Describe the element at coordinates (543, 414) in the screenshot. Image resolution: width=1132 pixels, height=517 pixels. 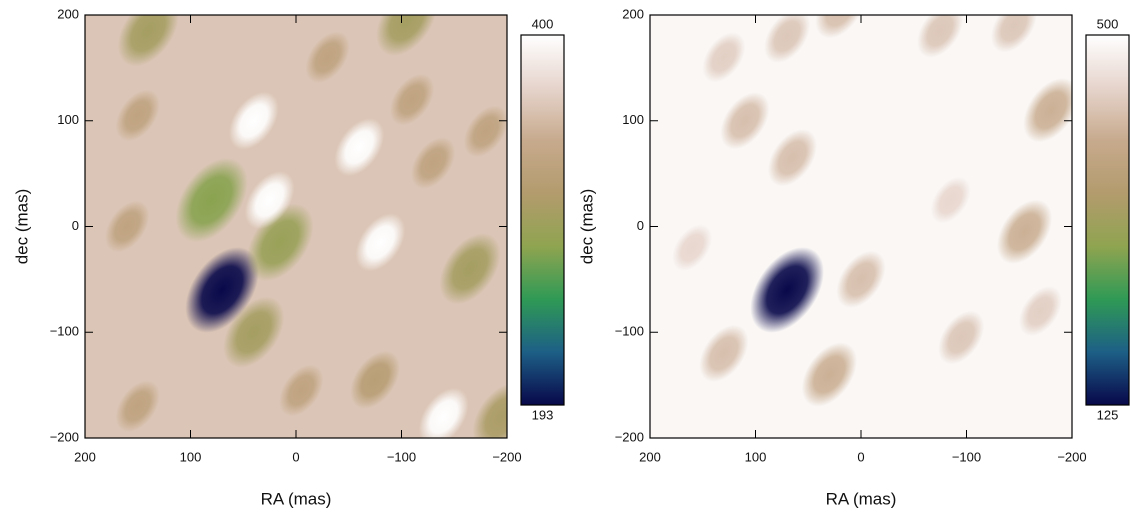
I see `colorbar-tick-label: 193` at that location.